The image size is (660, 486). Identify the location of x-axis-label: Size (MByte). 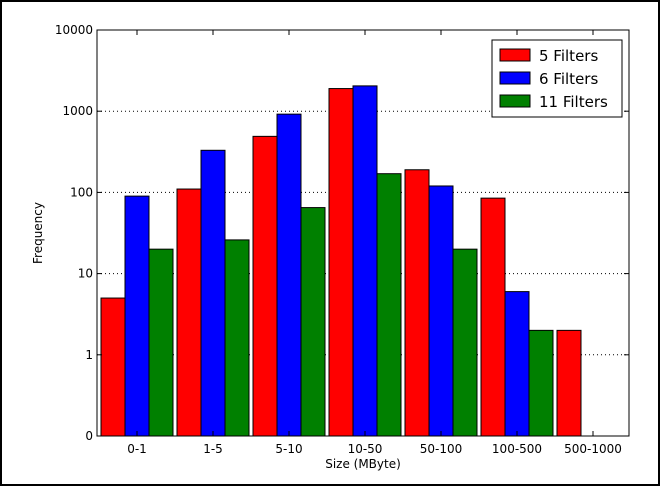
(363, 464).